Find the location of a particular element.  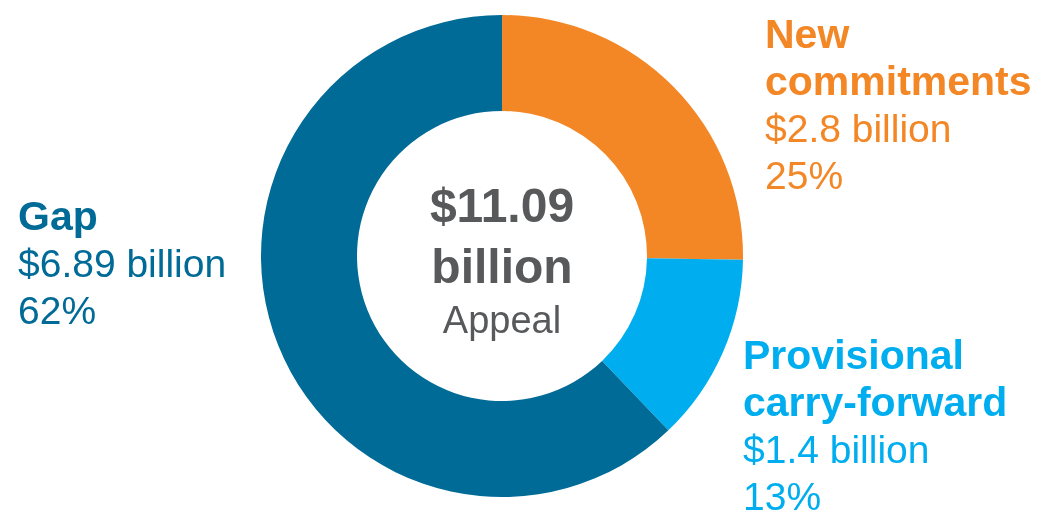

text: 62% is located at coordinates (57, 310).